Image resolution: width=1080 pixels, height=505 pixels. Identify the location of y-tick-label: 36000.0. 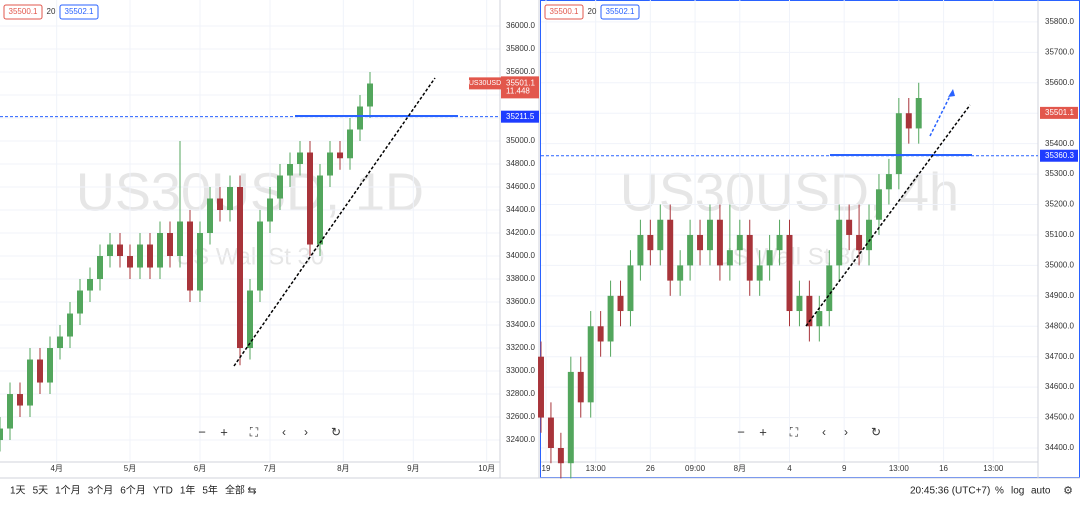
(520, 25).